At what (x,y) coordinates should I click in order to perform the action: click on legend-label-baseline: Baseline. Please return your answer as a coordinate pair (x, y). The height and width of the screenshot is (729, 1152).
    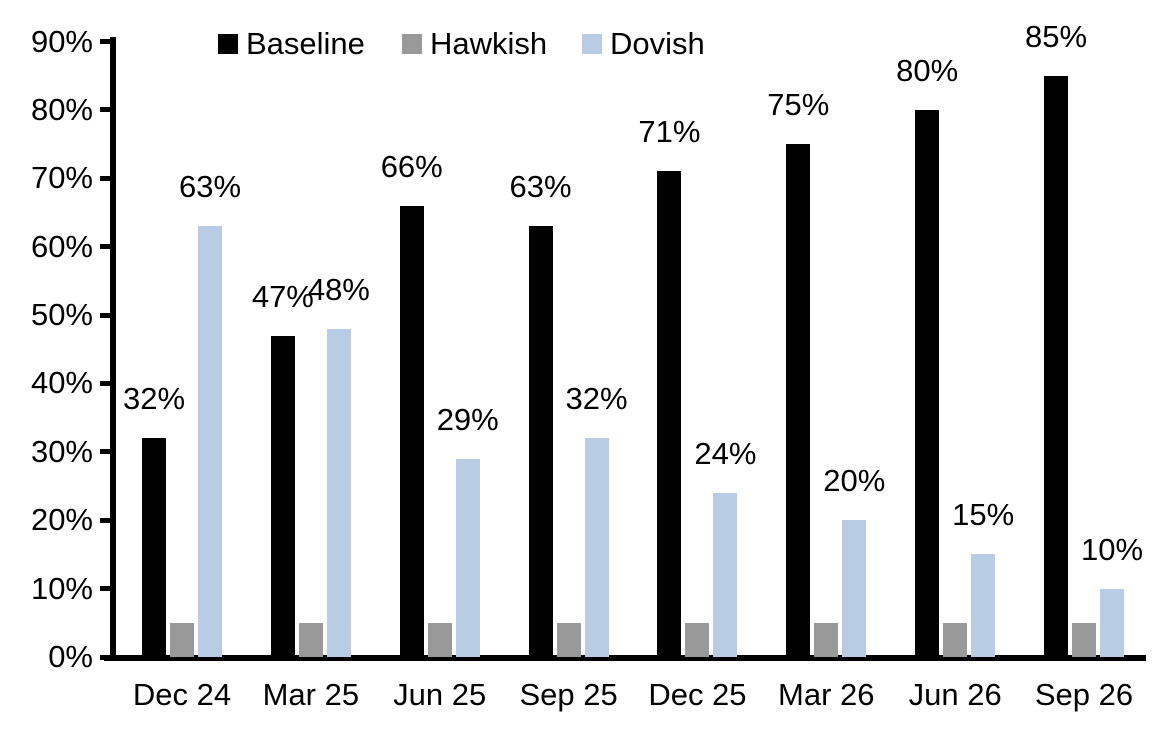
    Looking at the image, I should click on (305, 43).